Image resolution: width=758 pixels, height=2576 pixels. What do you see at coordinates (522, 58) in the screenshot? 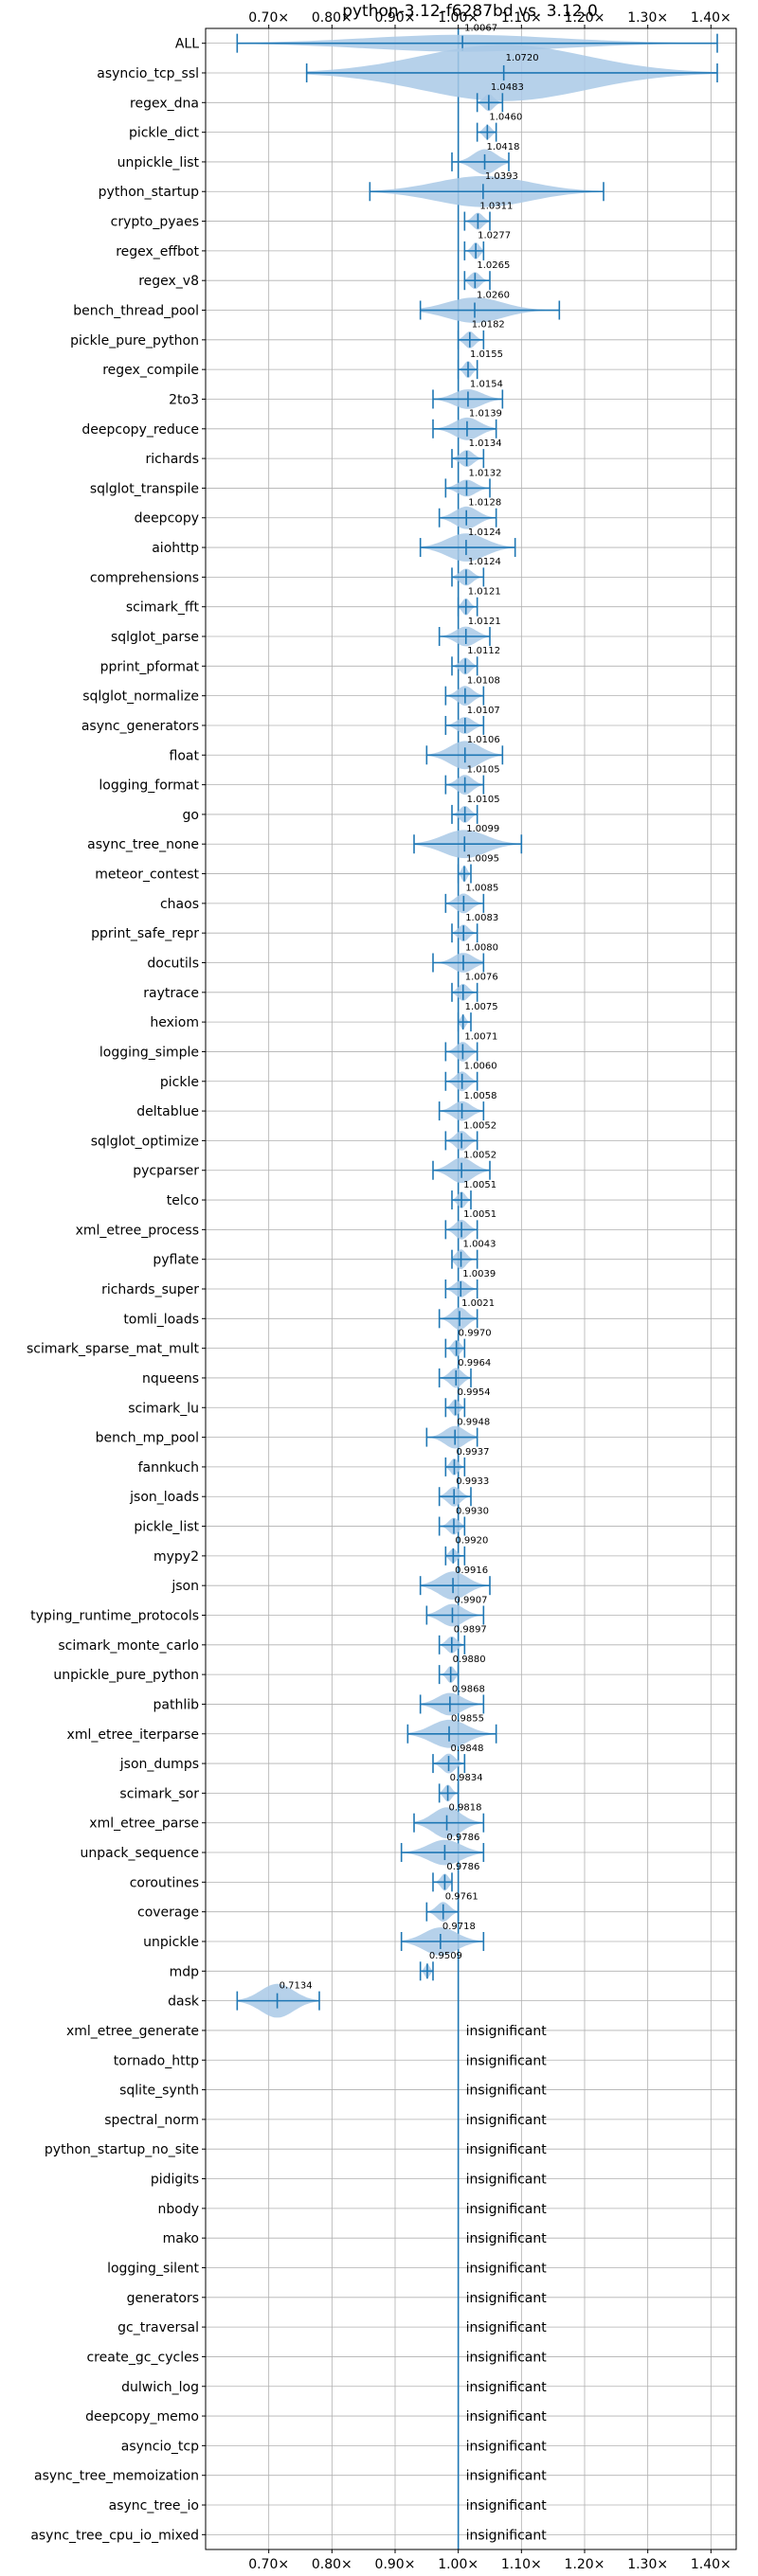
I see `value-label: 1.0720` at bounding box center [522, 58].